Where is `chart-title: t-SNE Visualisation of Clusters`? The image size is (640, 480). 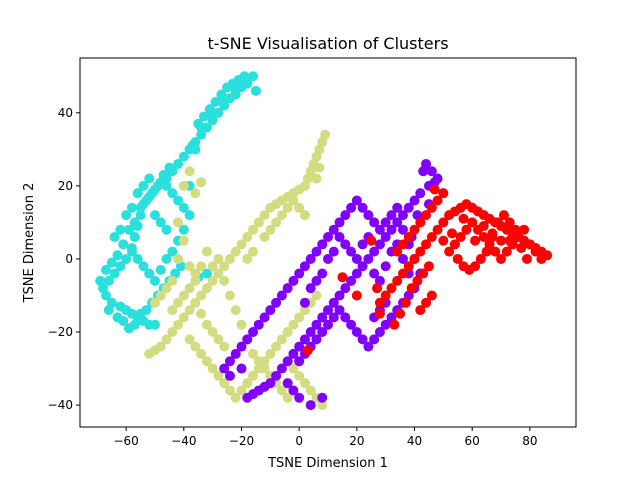
chart-title: t-SNE Visualisation of Clusters is located at coordinates (327, 43).